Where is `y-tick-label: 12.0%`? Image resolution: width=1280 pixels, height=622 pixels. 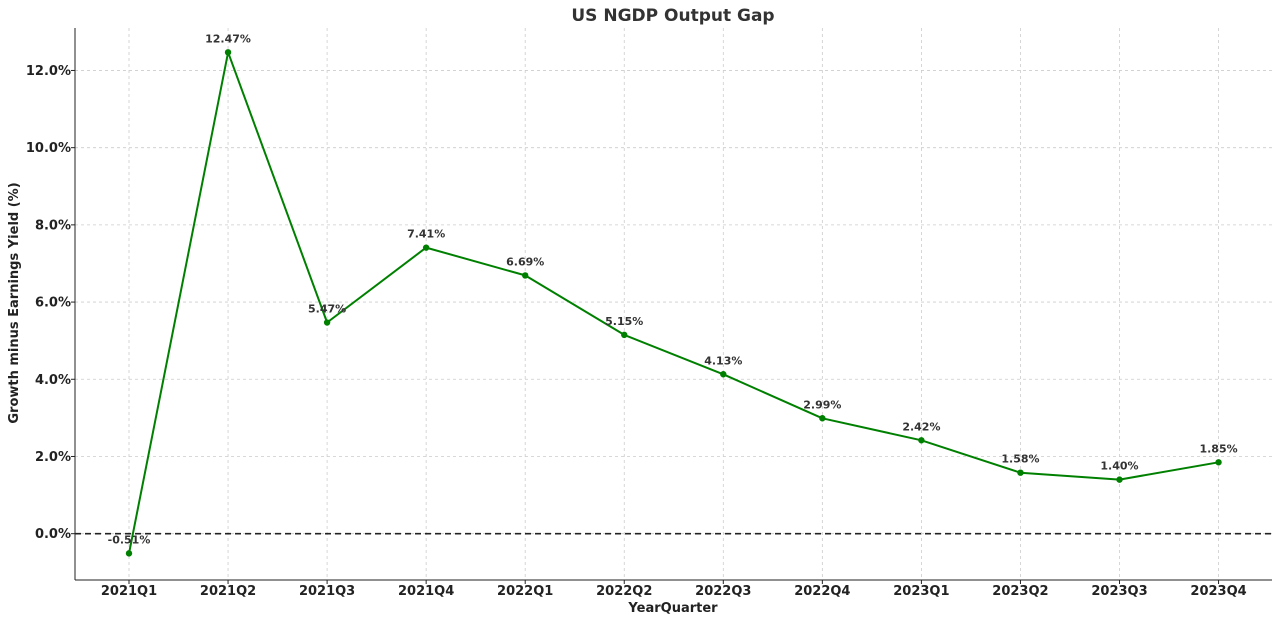 y-tick-label: 12.0% is located at coordinates (48, 71).